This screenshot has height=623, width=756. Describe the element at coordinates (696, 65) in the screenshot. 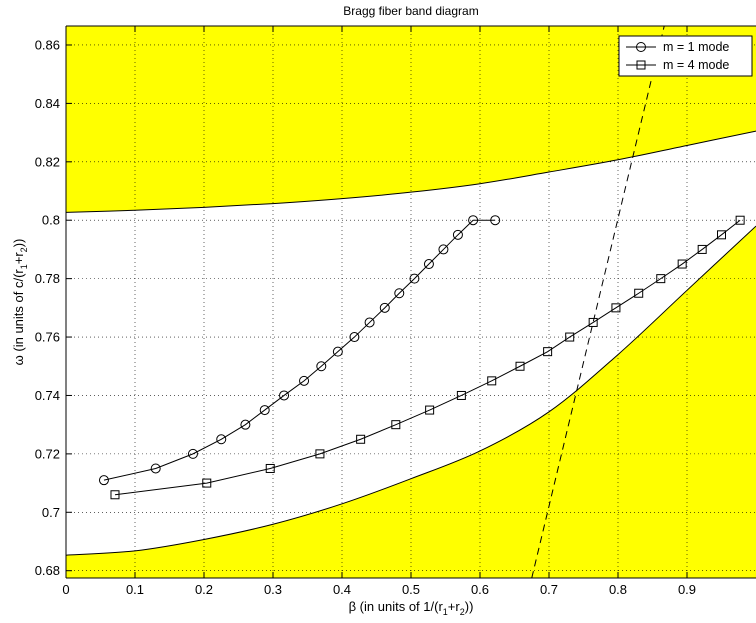

I see `legend-label-m4: m = 4 mode` at that location.